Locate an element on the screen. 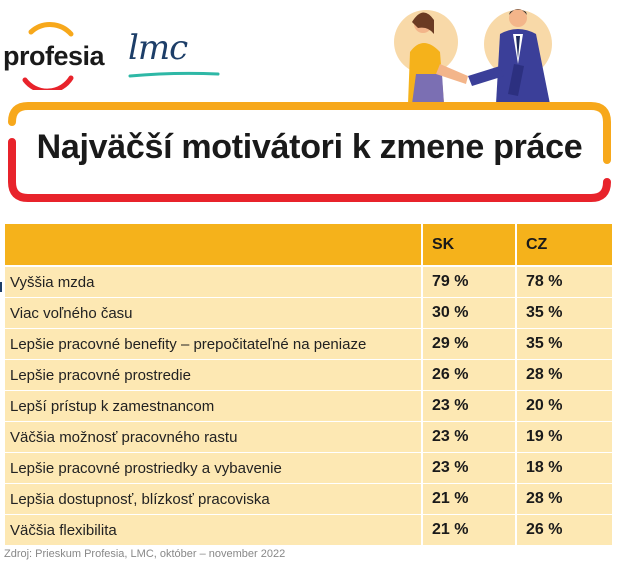 This screenshot has width=617, height=568. row-sk-cell: 29 % is located at coordinates (469, 344).